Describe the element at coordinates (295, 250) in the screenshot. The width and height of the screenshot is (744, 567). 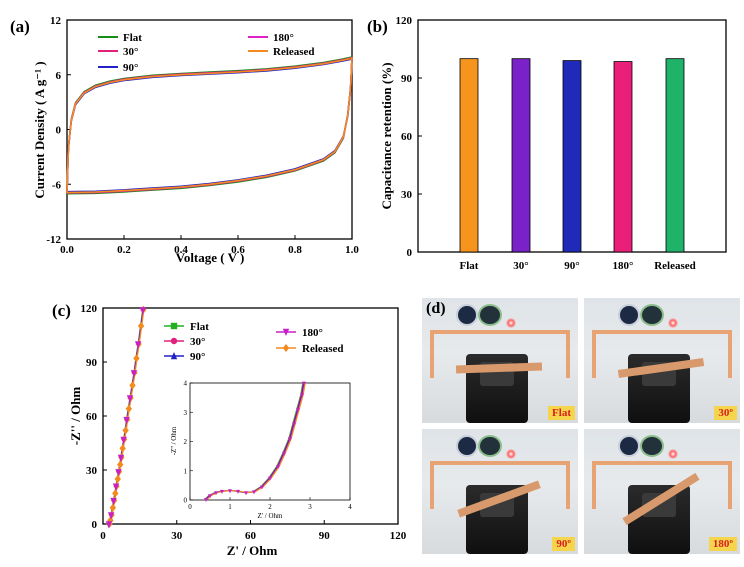
I see `x-tick-label: 0.8` at that location.